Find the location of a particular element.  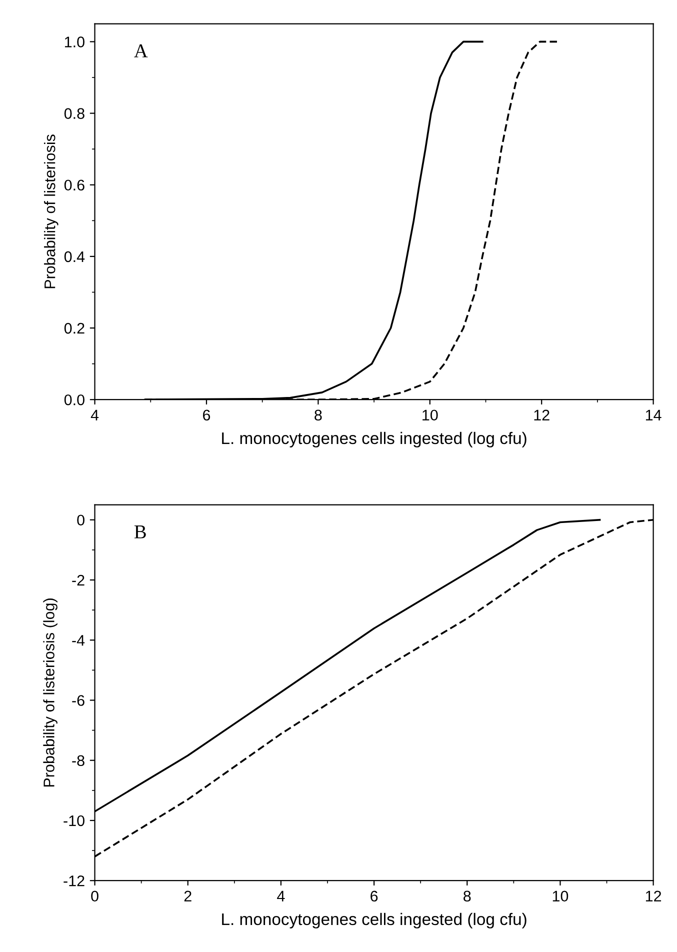

y-axis-title: Probability of listeriosis (log) is located at coordinates (50, 692).